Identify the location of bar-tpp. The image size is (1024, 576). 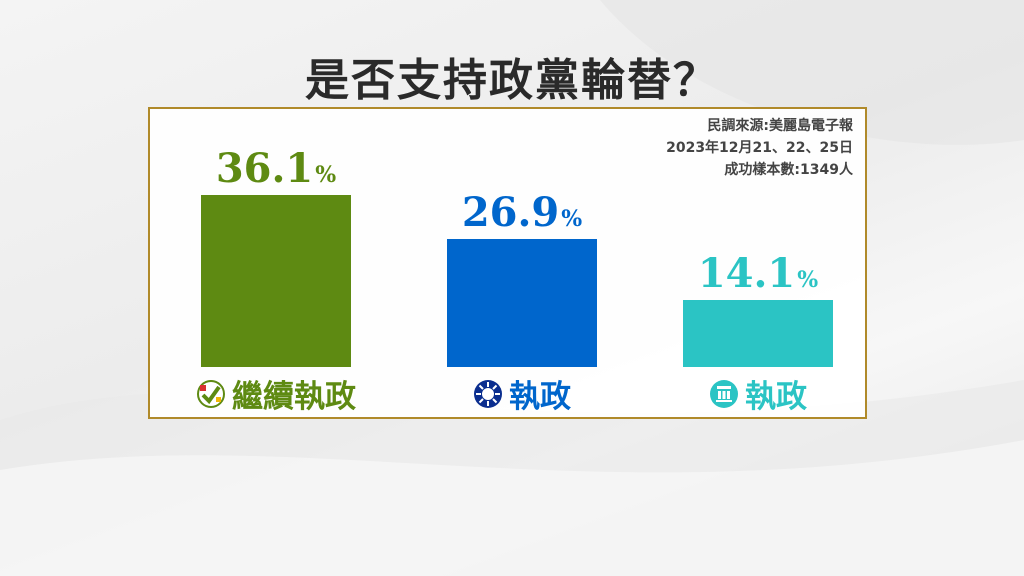
(758, 333).